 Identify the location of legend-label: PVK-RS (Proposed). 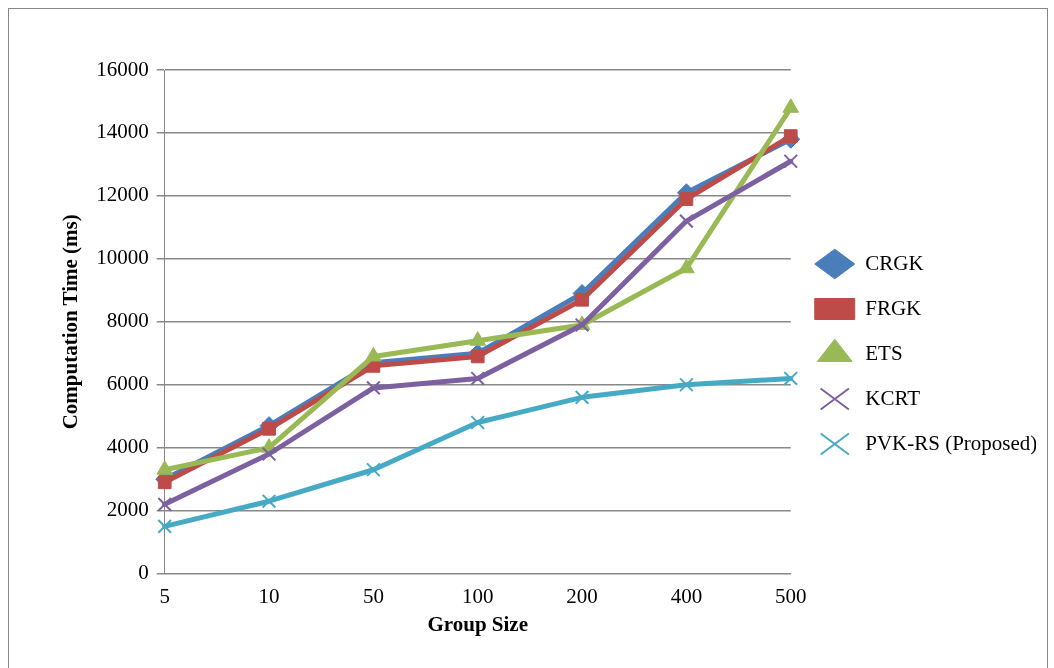
(951, 442).